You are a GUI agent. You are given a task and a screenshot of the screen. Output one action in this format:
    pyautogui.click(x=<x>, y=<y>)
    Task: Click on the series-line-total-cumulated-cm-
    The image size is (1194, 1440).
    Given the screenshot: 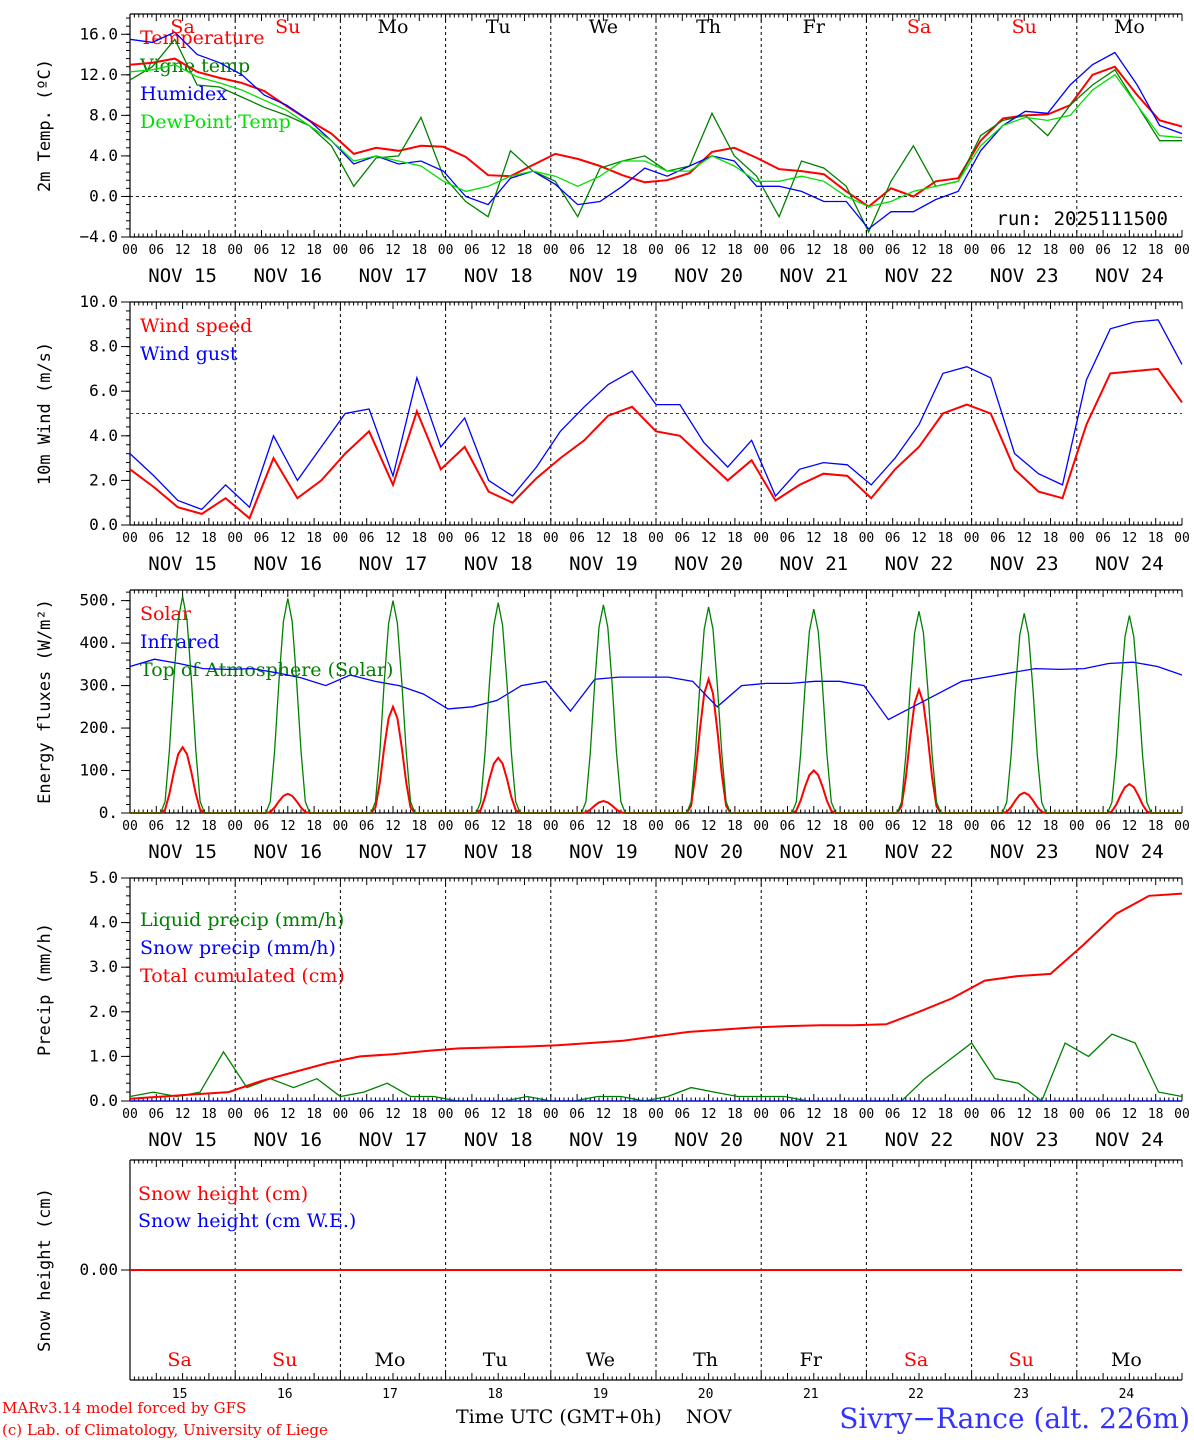 What is the action you would take?
    pyautogui.click(x=656, y=996)
    